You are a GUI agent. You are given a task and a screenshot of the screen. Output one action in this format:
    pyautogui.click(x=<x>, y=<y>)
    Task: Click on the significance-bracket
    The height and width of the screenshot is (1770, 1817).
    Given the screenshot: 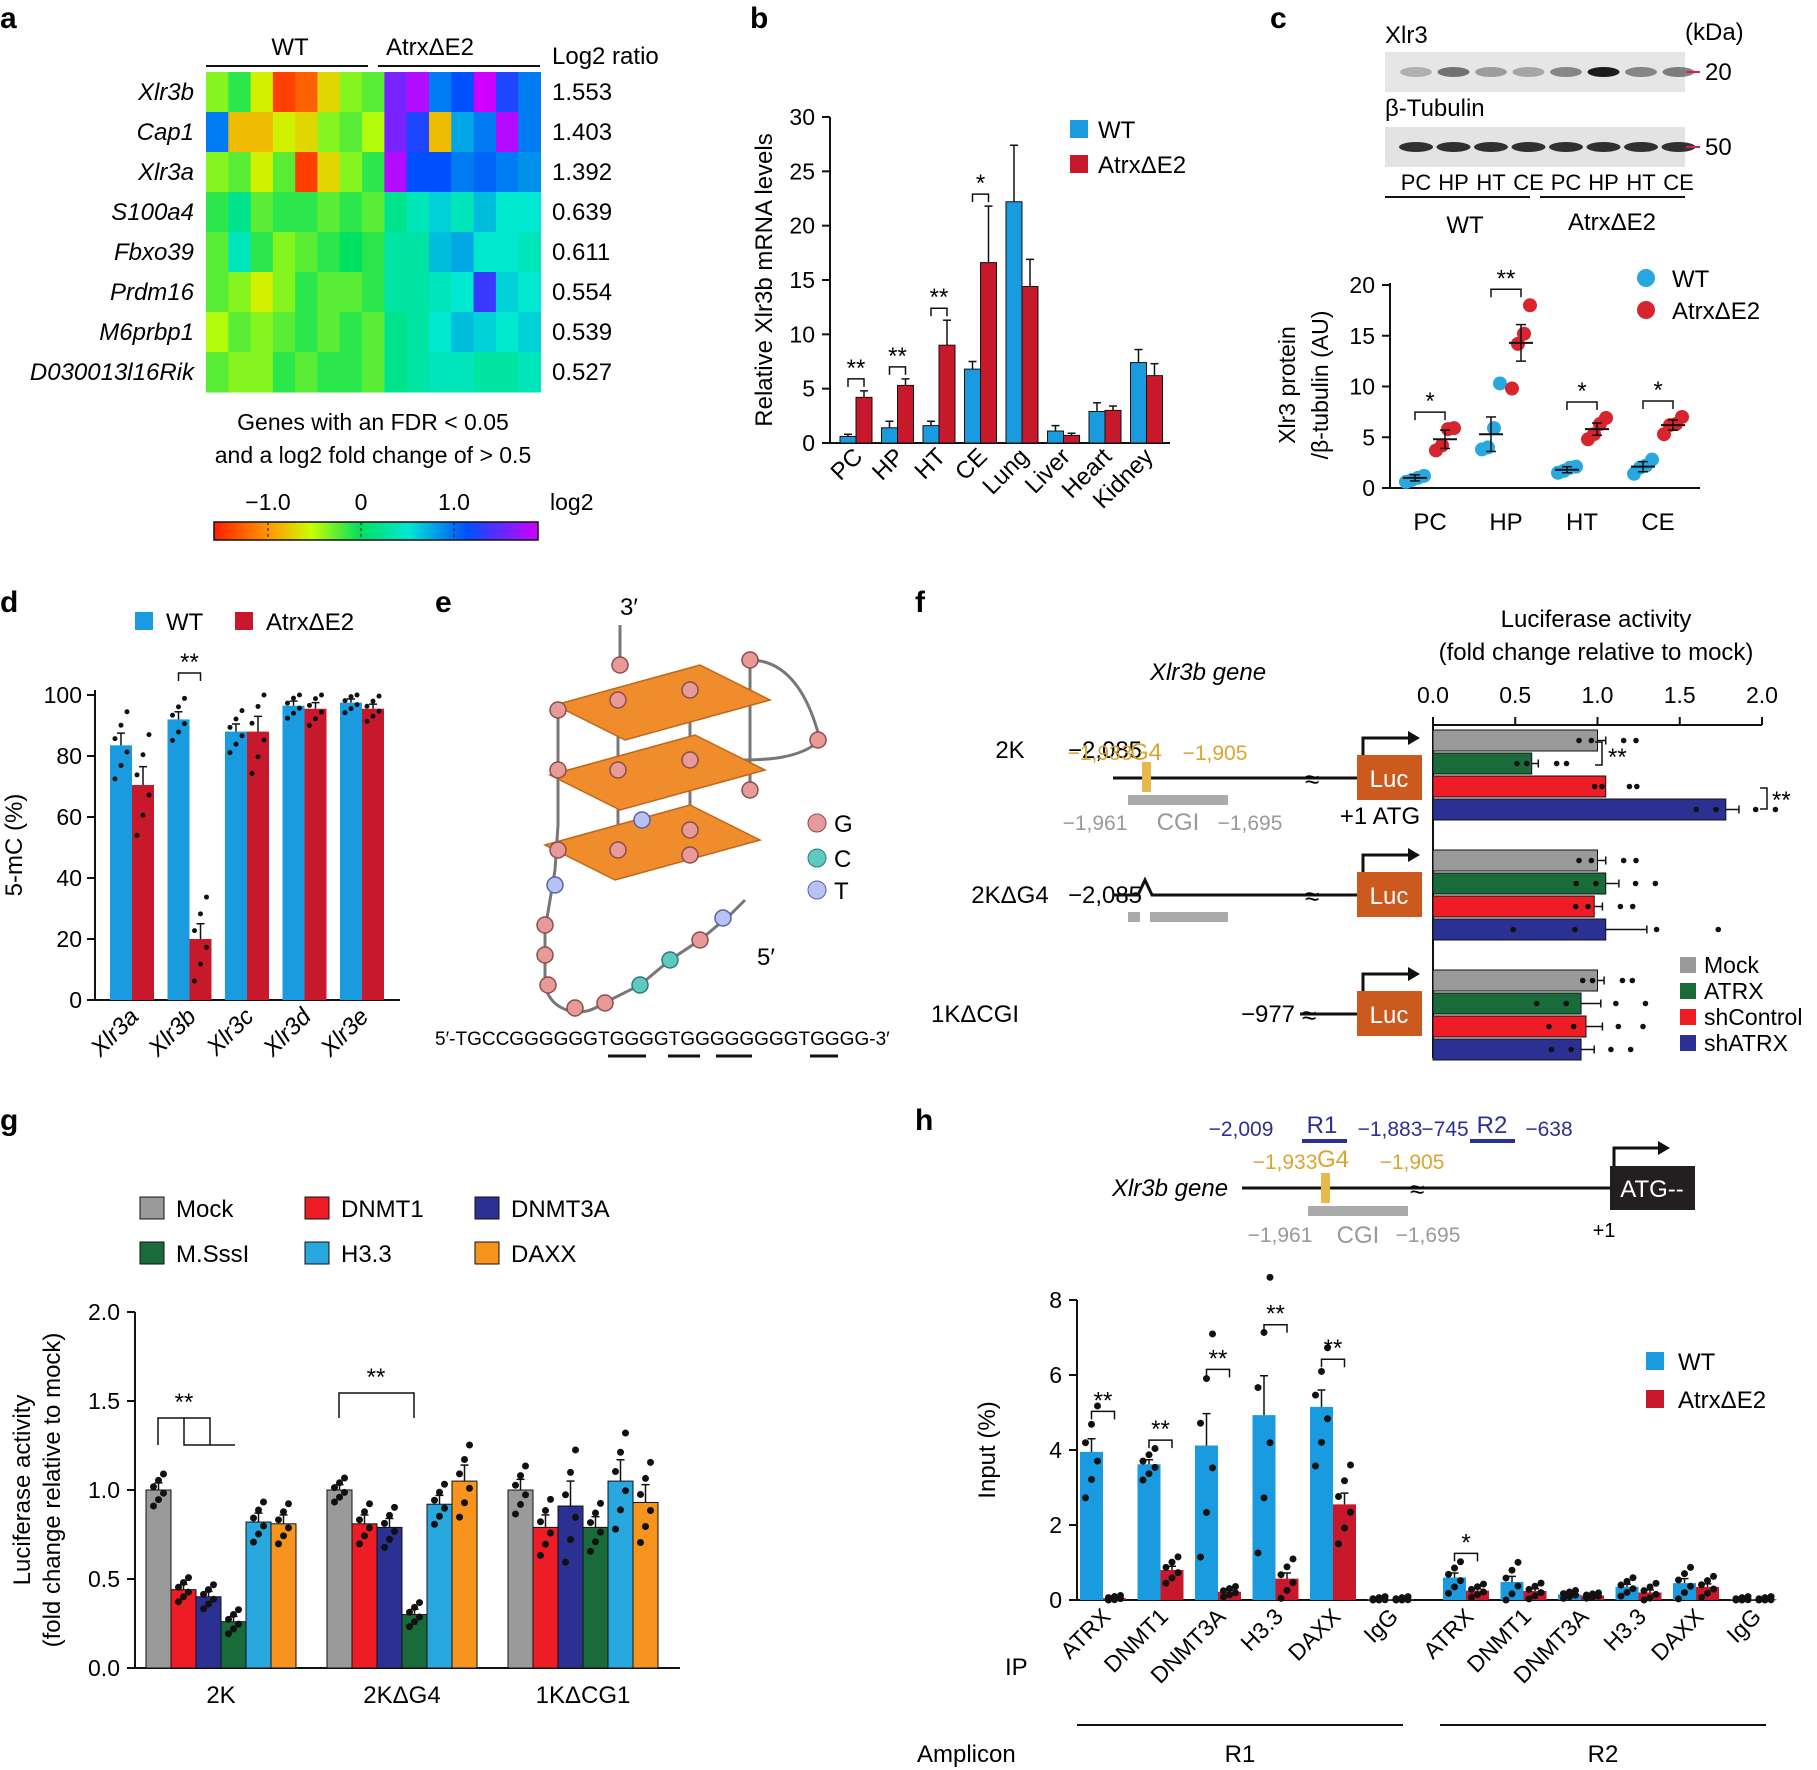 What is the action you would take?
    pyautogui.click(x=376, y=1405)
    